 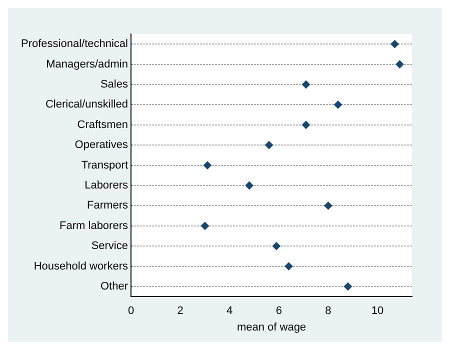 I want to click on y-tick-label: Clerical/unskilled, so click(x=86, y=104).